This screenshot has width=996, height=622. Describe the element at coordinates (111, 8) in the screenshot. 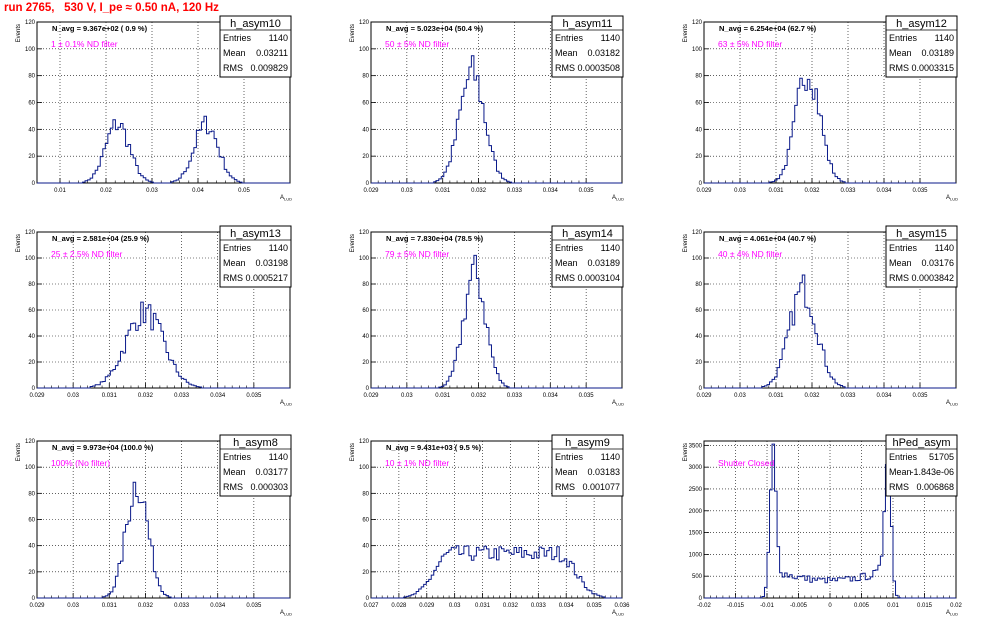

I see `run-title: run 2765, 530 V, I_pe ≈ 0.50 nA, 120 Hz` at that location.